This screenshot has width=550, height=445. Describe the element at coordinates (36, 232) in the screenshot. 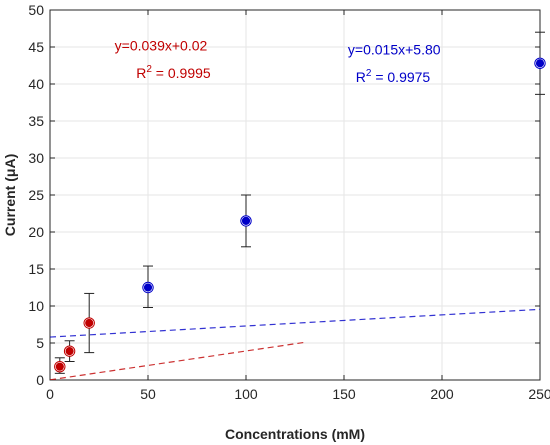

I see `y-tick-label: 20` at that location.